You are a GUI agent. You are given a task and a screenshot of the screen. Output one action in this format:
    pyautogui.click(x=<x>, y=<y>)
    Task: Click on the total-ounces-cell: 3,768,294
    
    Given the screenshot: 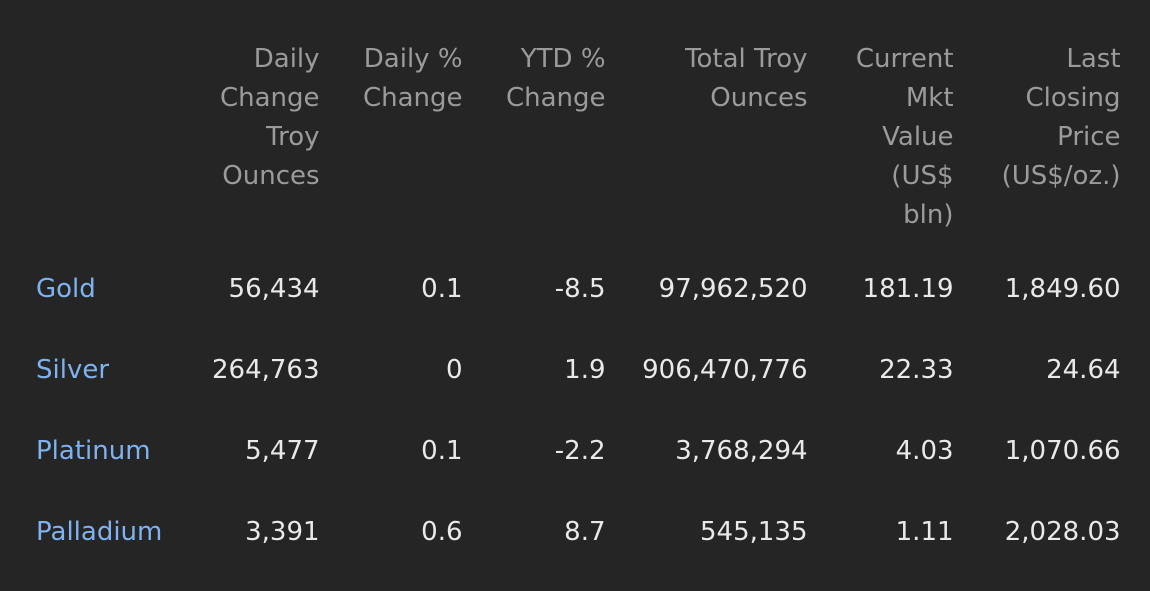 What is the action you would take?
    pyautogui.click(x=741, y=451)
    